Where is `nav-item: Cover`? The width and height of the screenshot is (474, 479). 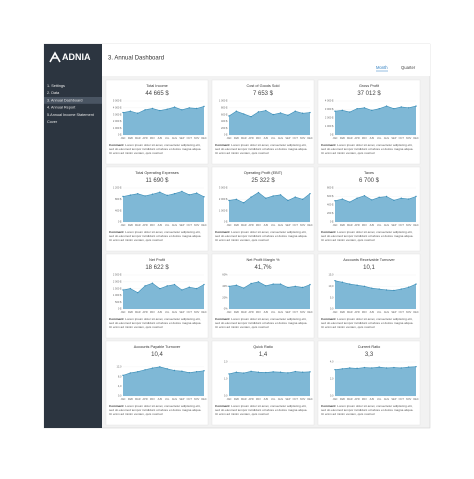
nav-item: Cover is located at coordinates (52, 122).